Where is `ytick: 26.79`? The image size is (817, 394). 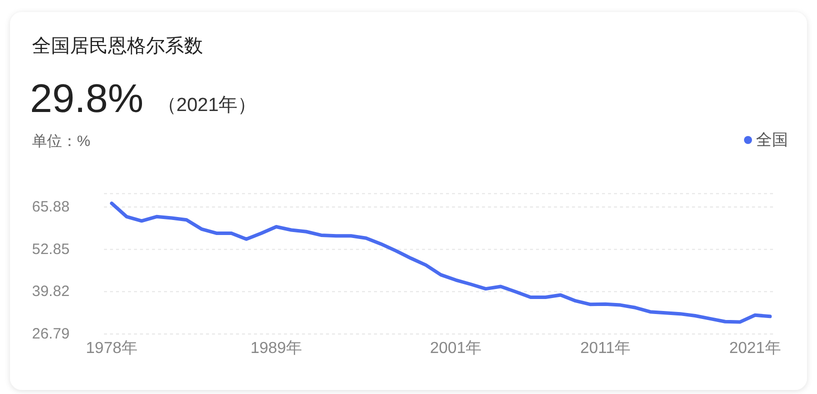
ytick: 26.79 is located at coordinates (51, 334).